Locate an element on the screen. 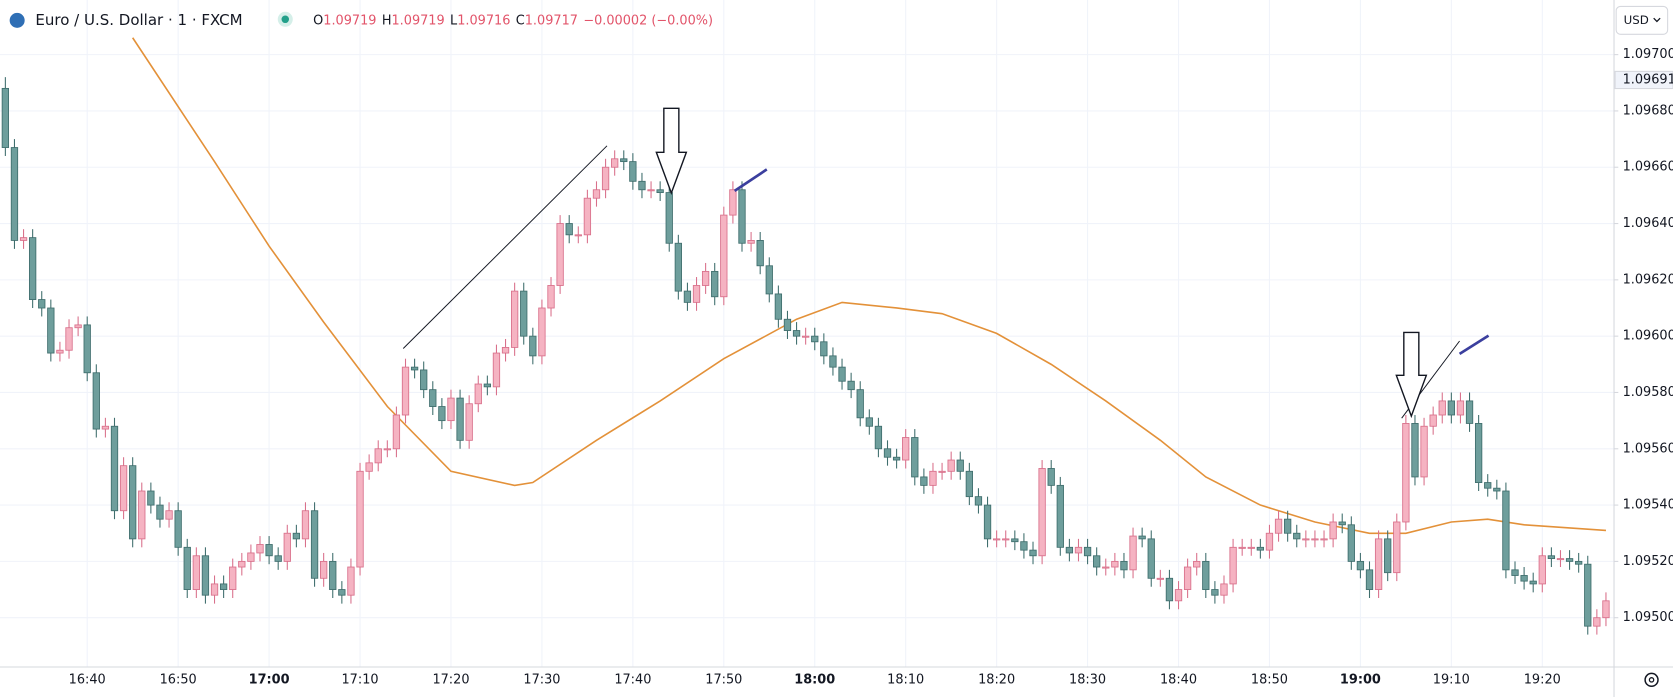 The image size is (1673, 697). y-tick-label: 1.09640 is located at coordinates (1648, 223).